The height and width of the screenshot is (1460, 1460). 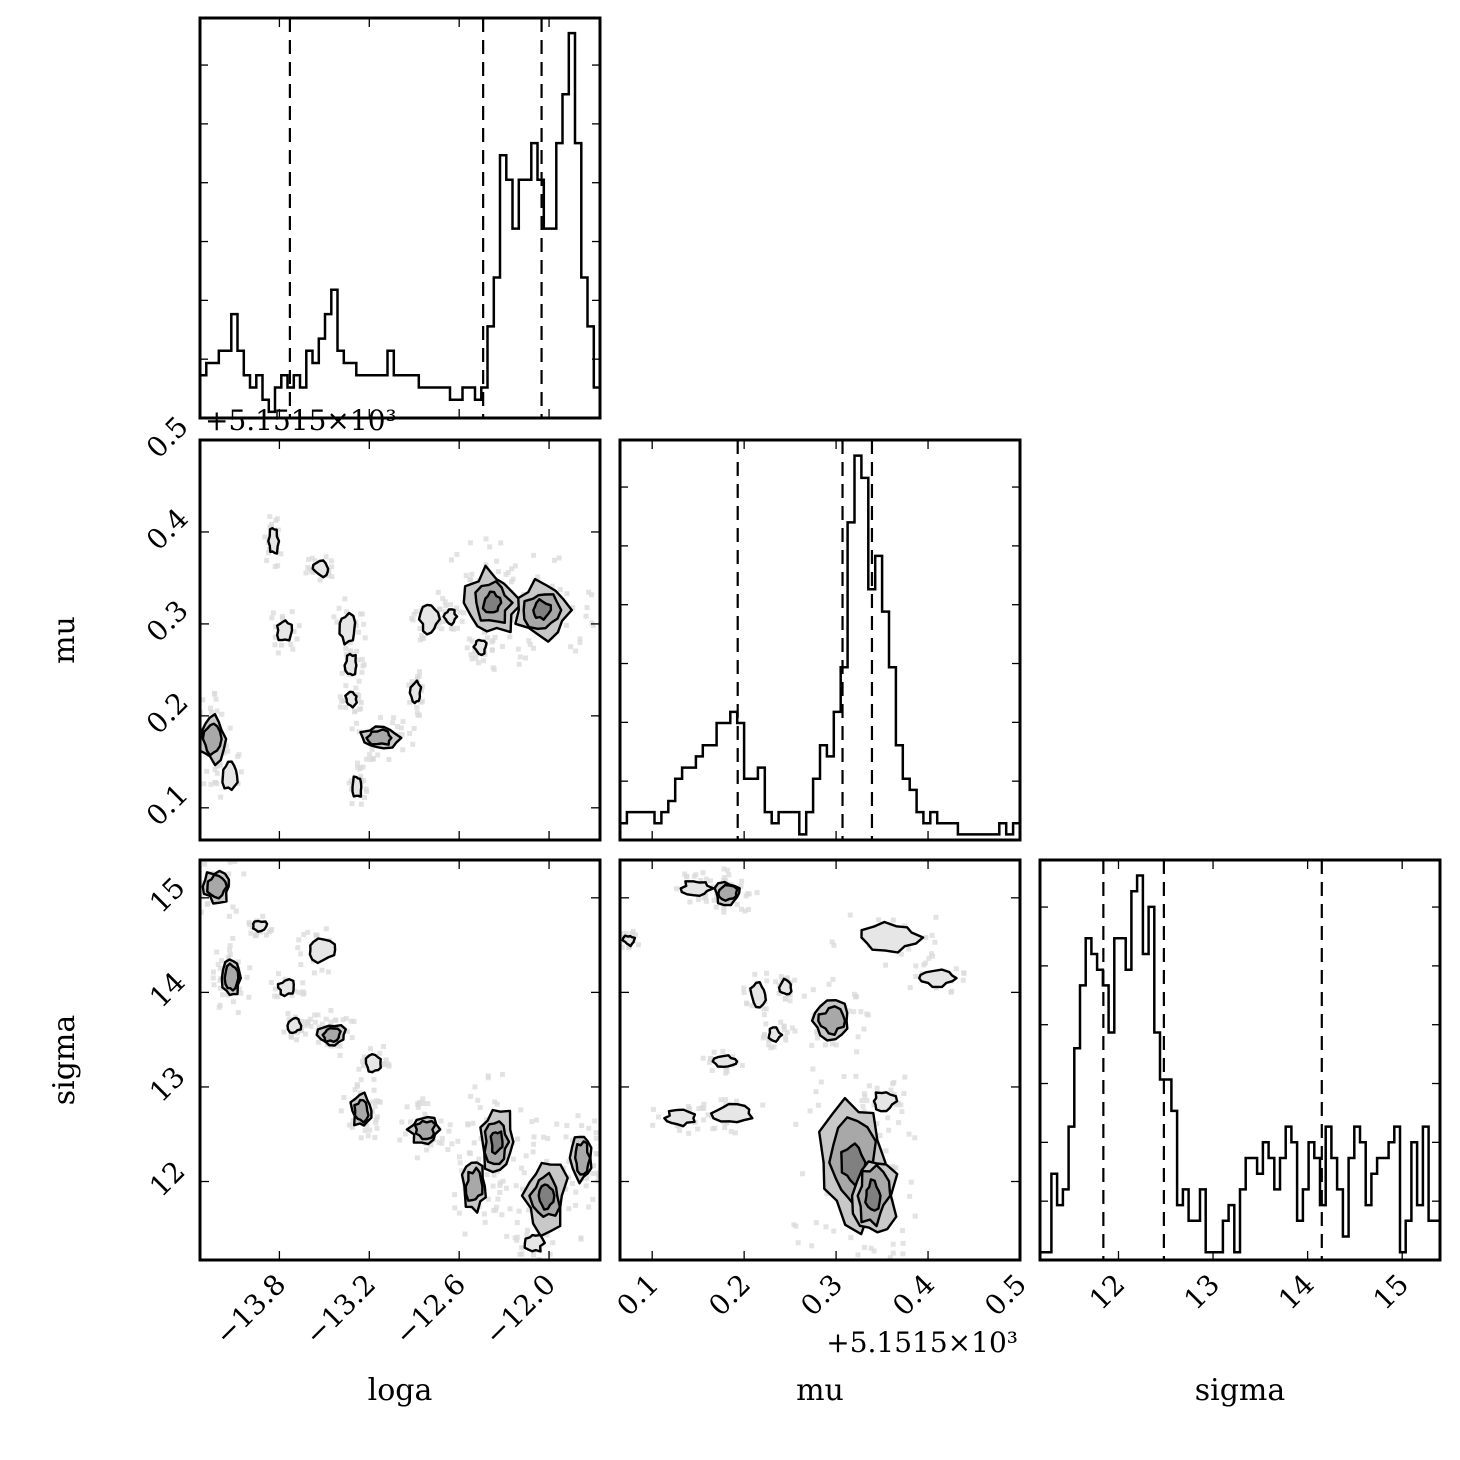 I want to click on ytick-label-sigma: 14, so click(x=167, y=989).